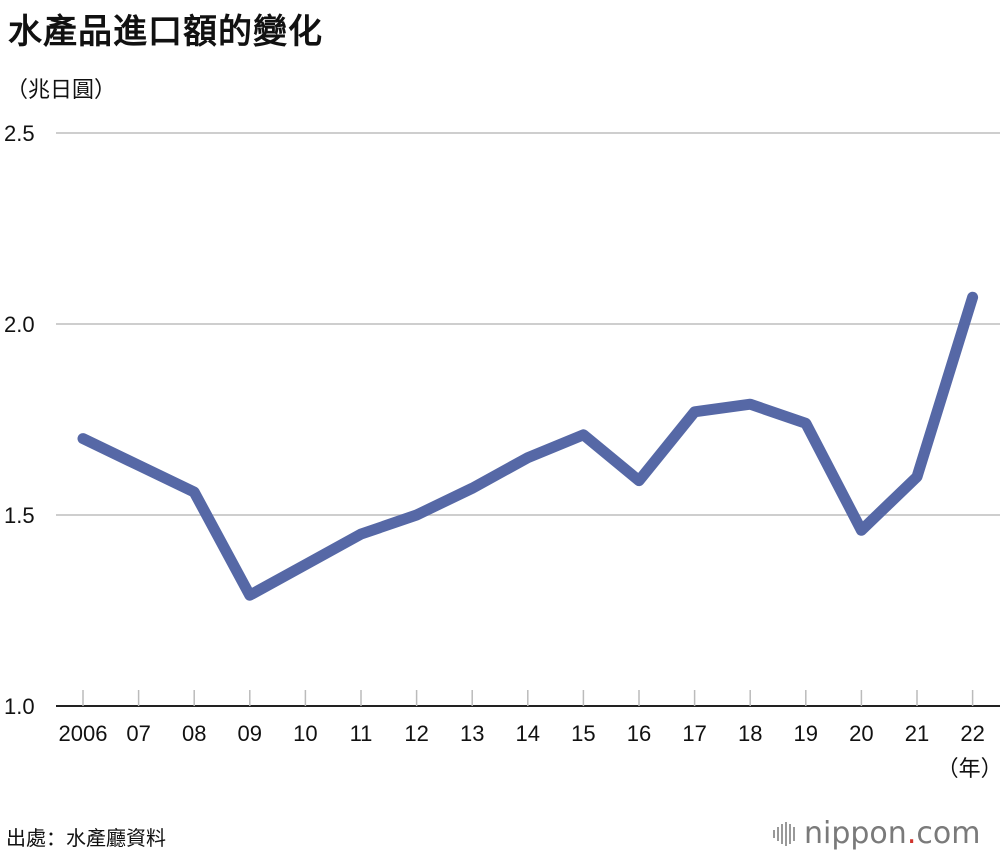 The image size is (1000, 856). What do you see at coordinates (361, 733) in the screenshot?
I see `x-tick-label: 11` at bounding box center [361, 733].